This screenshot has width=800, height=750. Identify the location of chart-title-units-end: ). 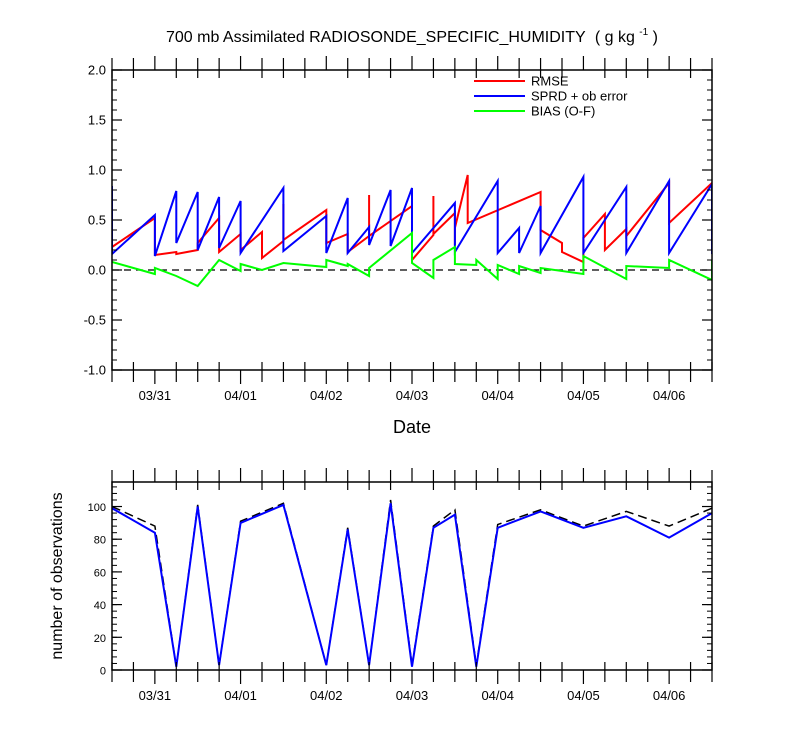
(655, 37).